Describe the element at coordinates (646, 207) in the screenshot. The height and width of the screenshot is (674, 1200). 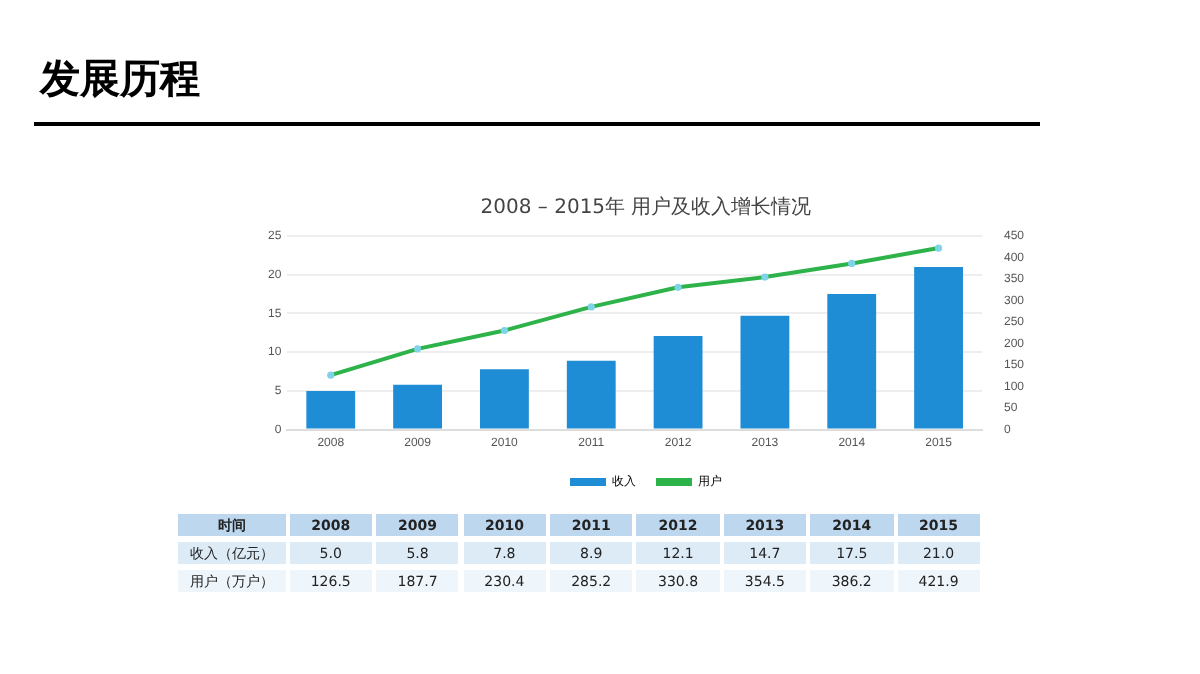
I see `chart-subtitle: 2008 – 2015年 用户及收入增长情况` at that location.